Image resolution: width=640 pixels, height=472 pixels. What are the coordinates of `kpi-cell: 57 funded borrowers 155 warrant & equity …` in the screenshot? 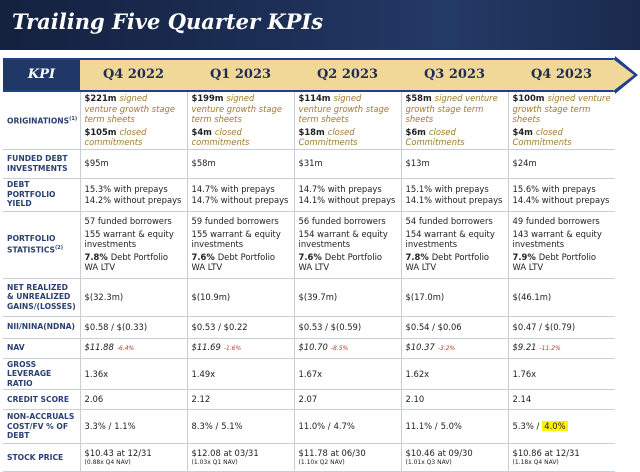 It's located at (133, 245).